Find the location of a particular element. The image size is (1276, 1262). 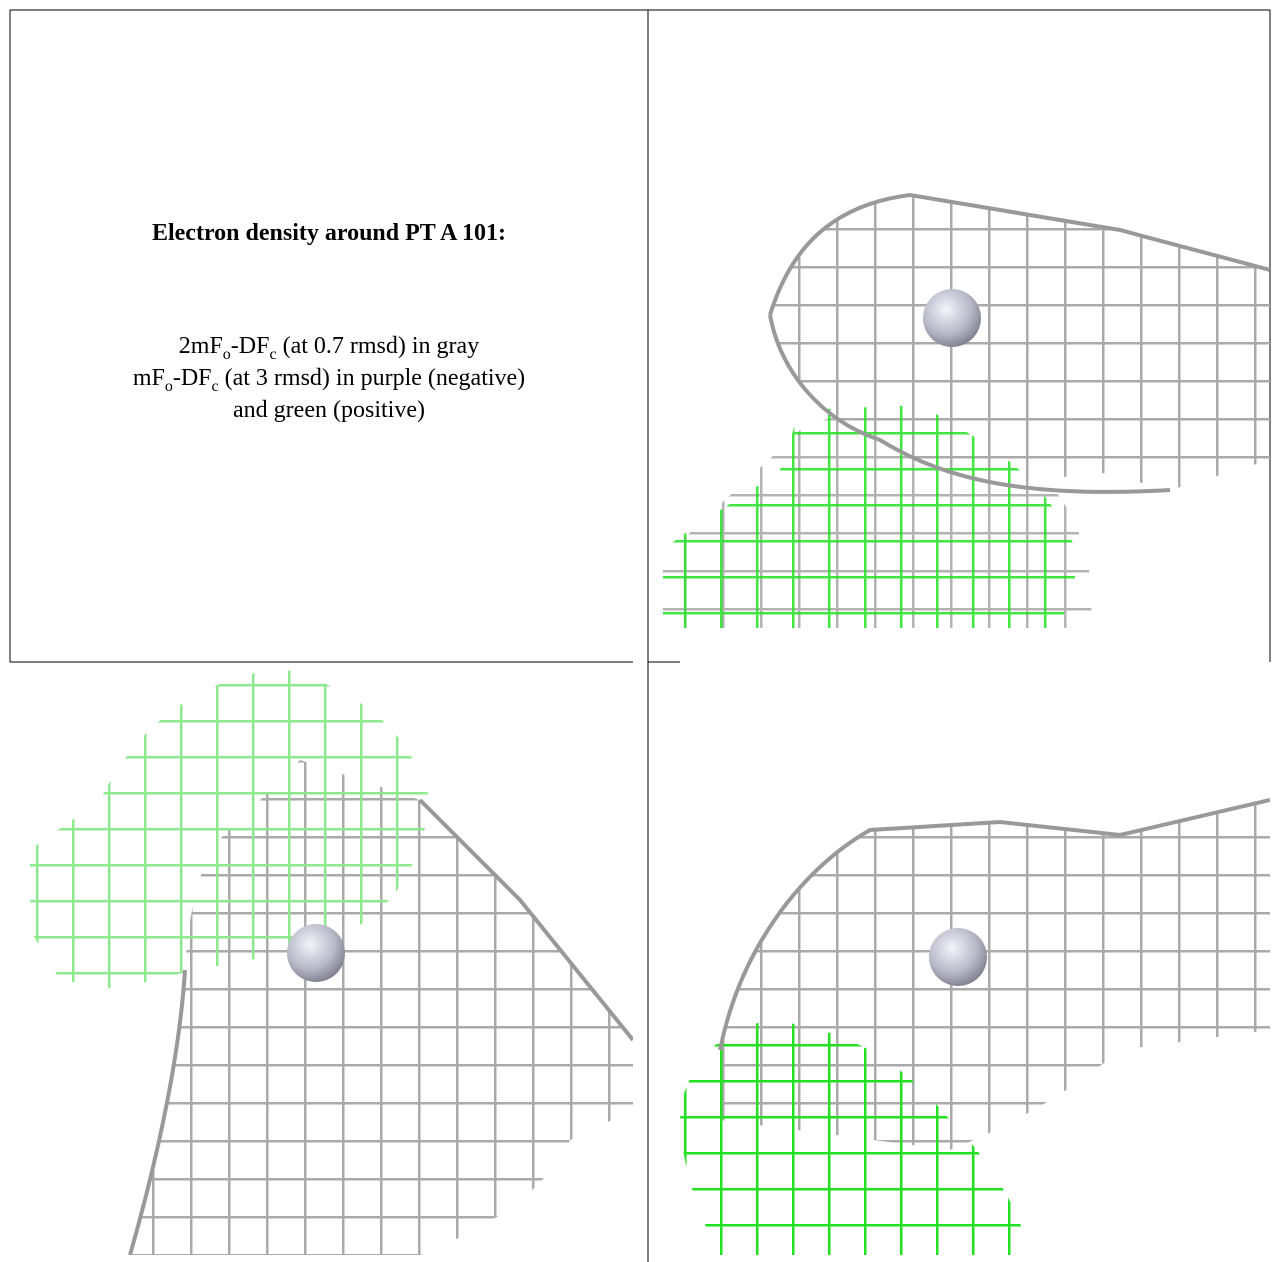

caption-line: mFo-DFc (at 3 rmsd) in purple (negative) is located at coordinates (329, 378).